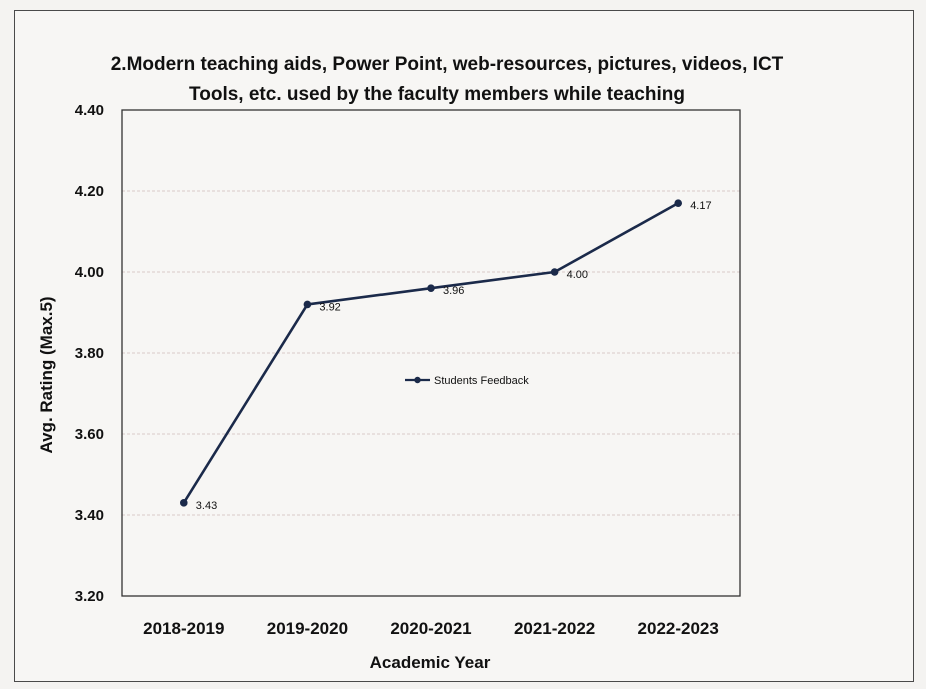 The width and height of the screenshot is (926, 689). Describe the element at coordinates (430, 662) in the screenshot. I see `x-axis-label: Academic Year` at that location.